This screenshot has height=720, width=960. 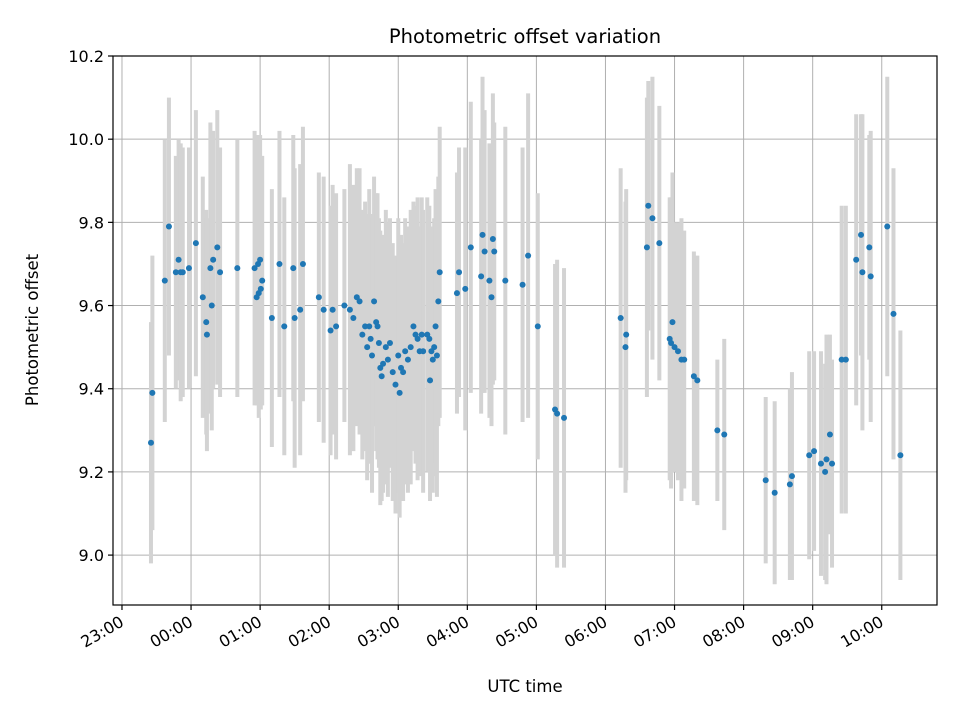 I want to click on x-tick-label: 00:00, so click(x=171, y=632).